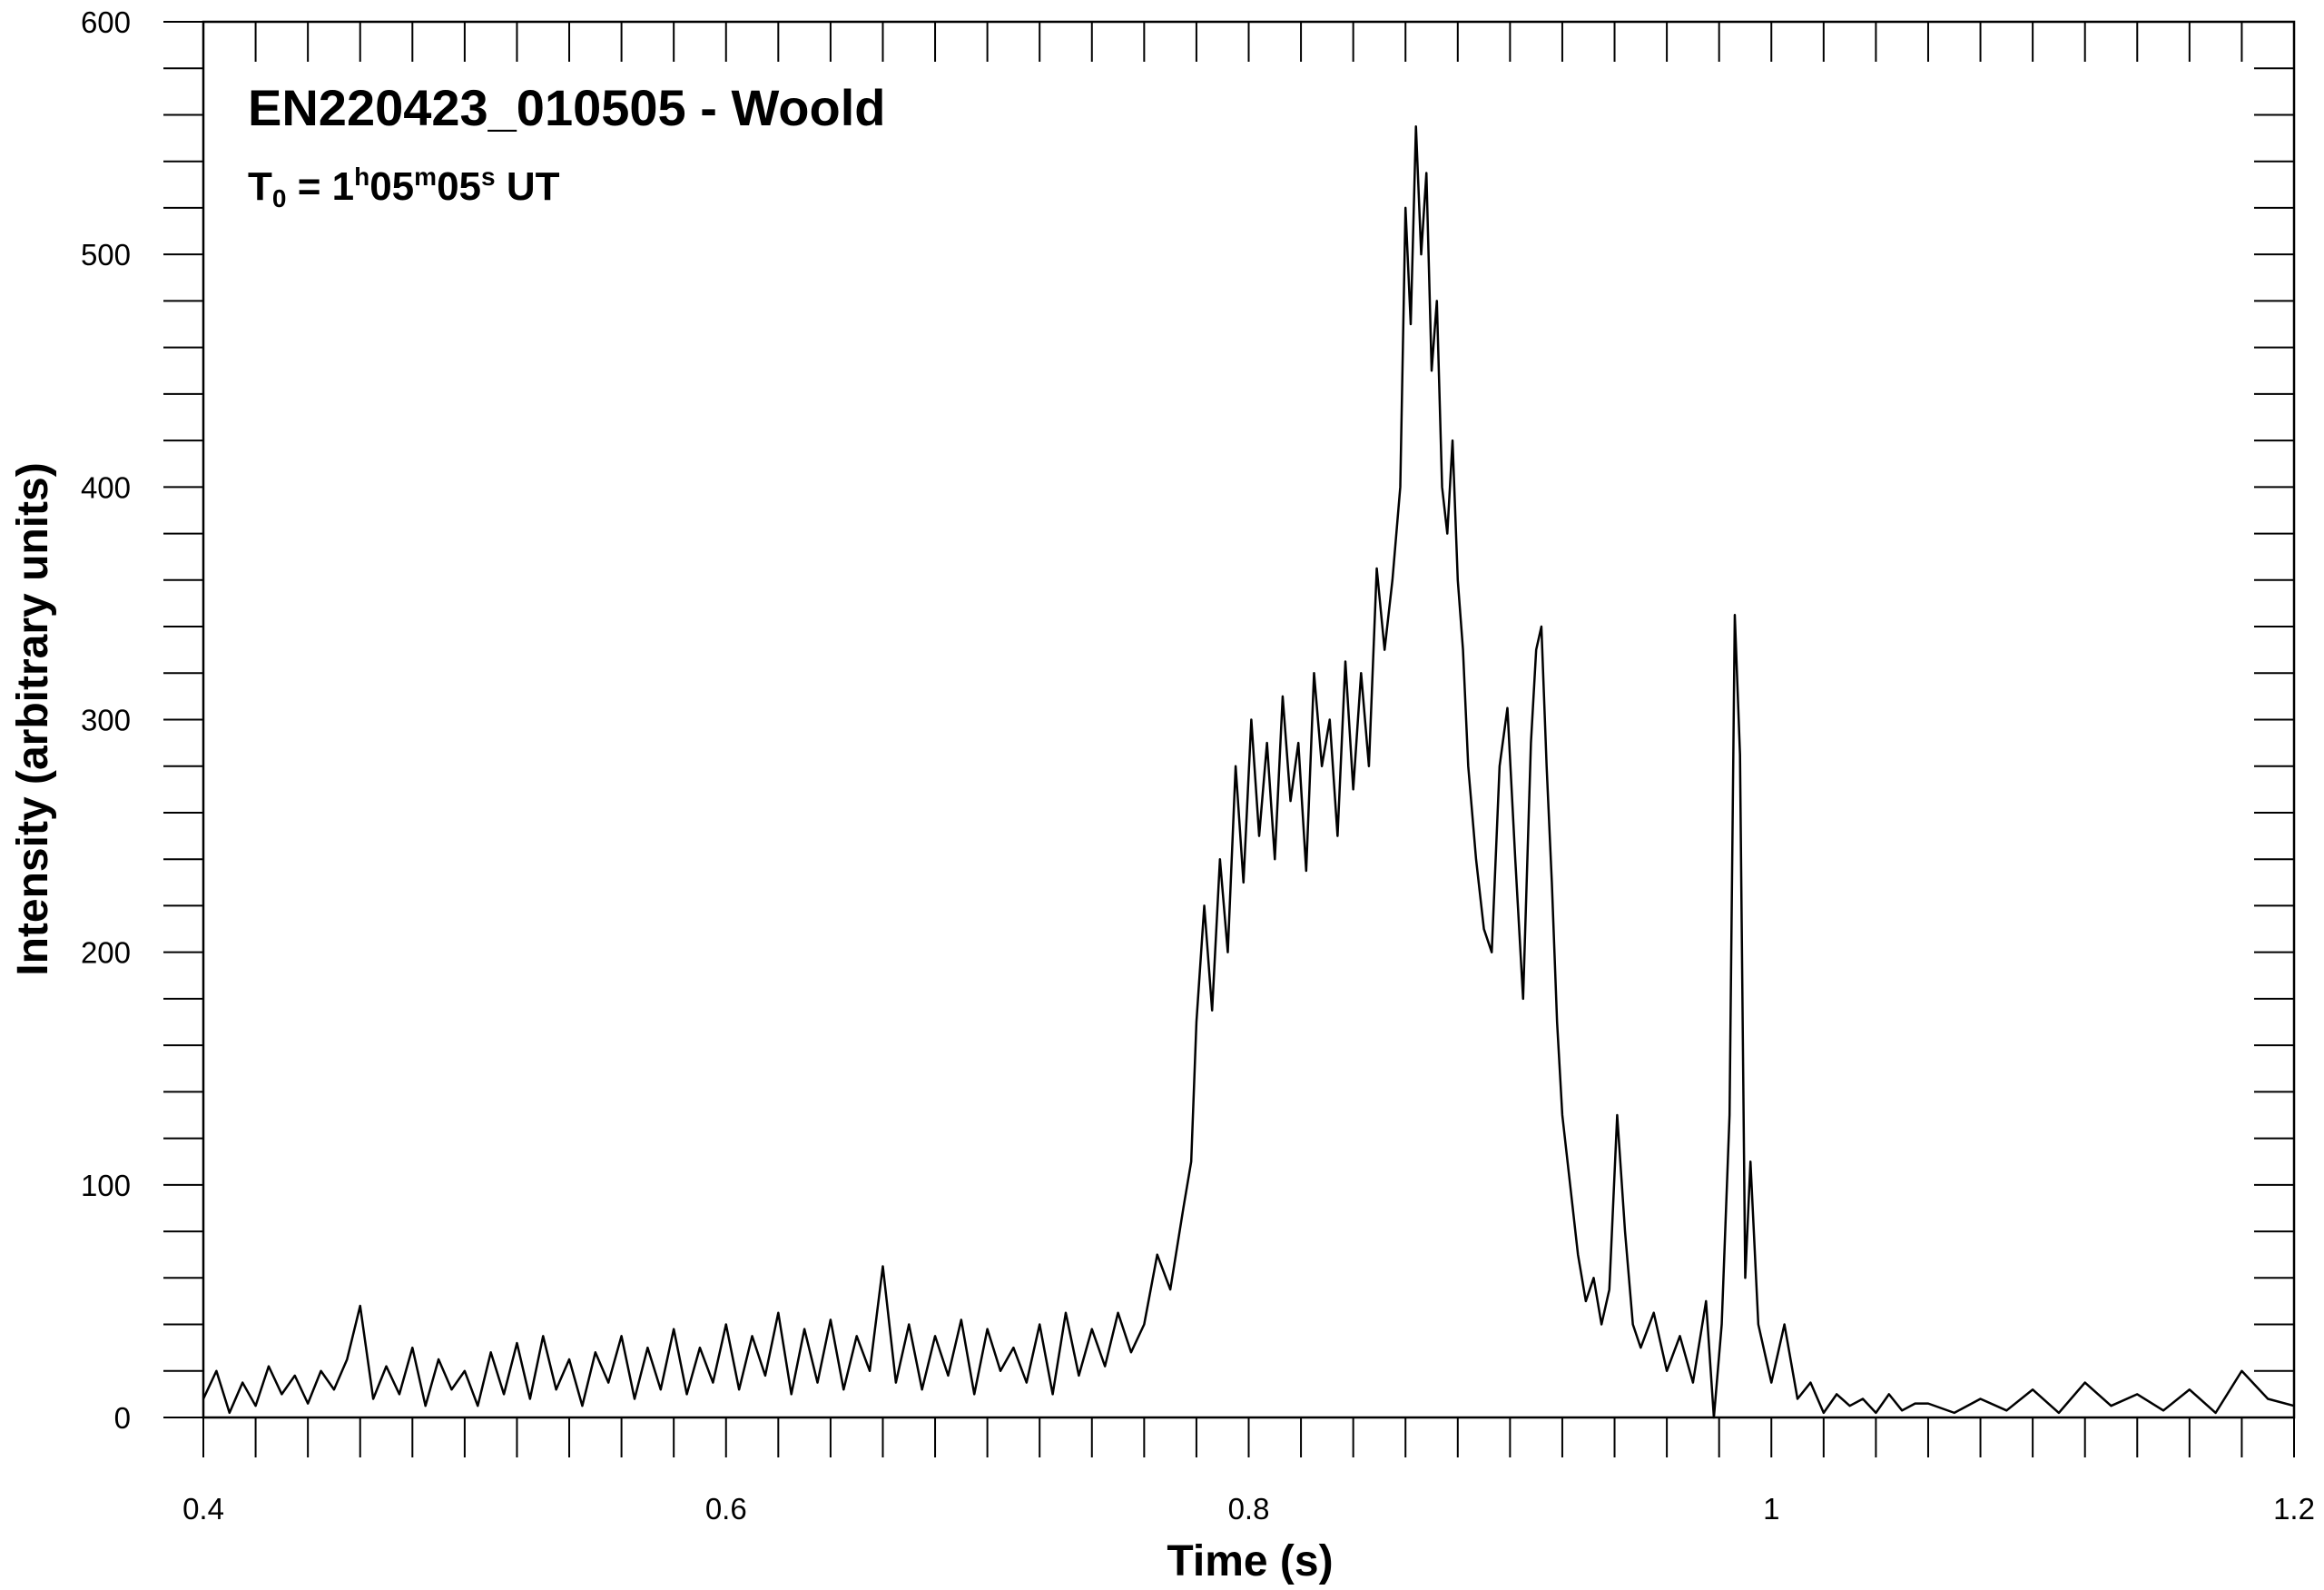 This screenshot has width=2324, height=1590. Describe the element at coordinates (106, 255) in the screenshot. I see `y-tick-label: 500` at that location.